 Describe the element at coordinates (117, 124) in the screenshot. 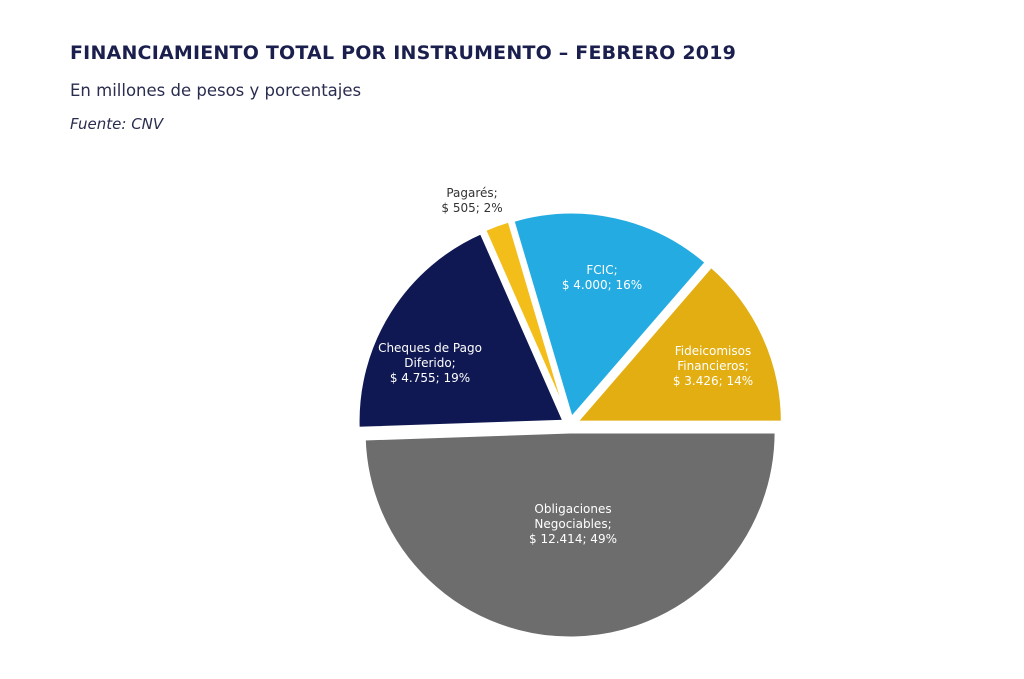

I see `chart-source: Fuente: CNV` at that location.